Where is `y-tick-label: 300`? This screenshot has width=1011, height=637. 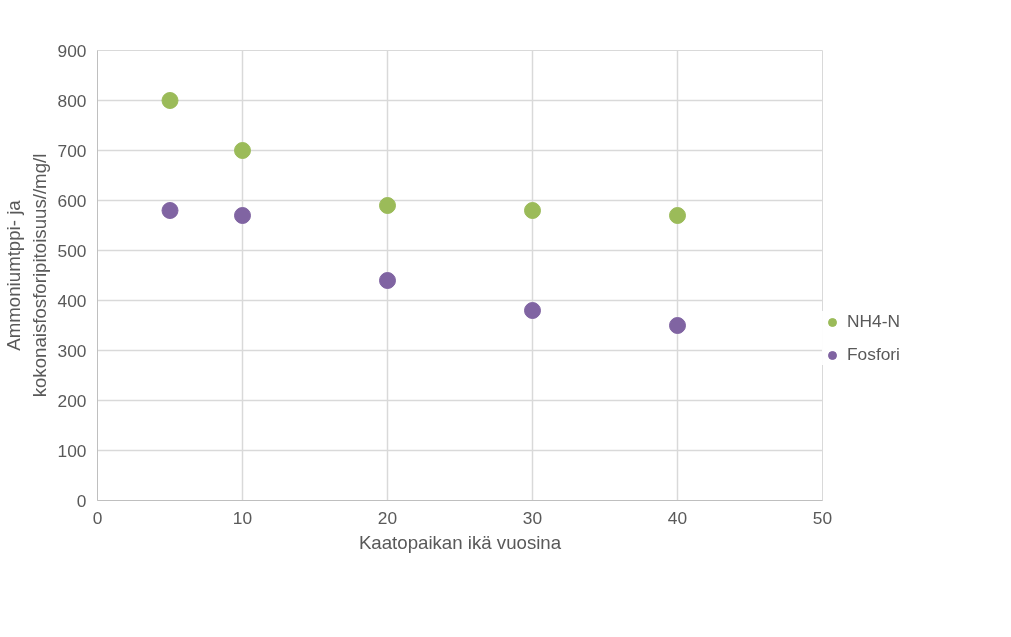 y-tick-label: 300 is located at coordinates (72, 350).